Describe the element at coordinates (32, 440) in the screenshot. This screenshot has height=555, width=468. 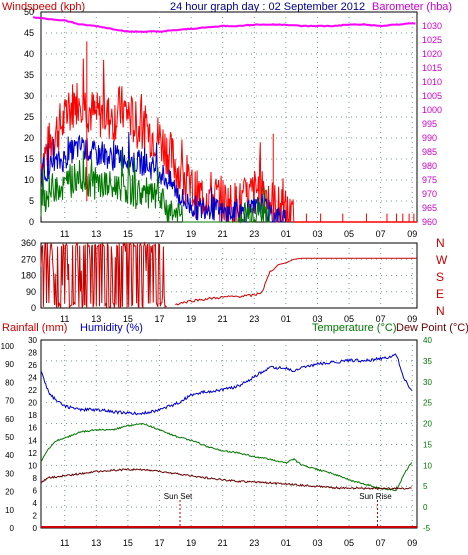
I see `rain-y-tick: 14` at that location.